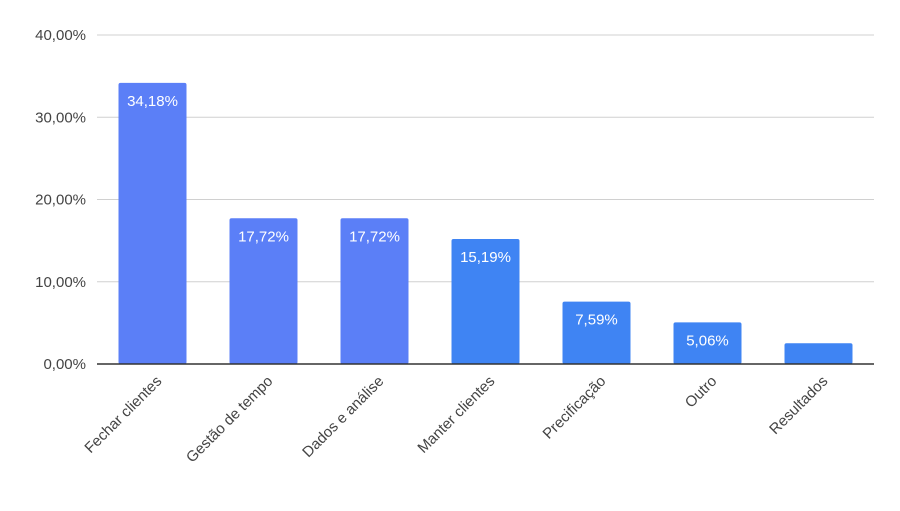  I want to click on y-tick-label: 0,00%, so click(64, 364).